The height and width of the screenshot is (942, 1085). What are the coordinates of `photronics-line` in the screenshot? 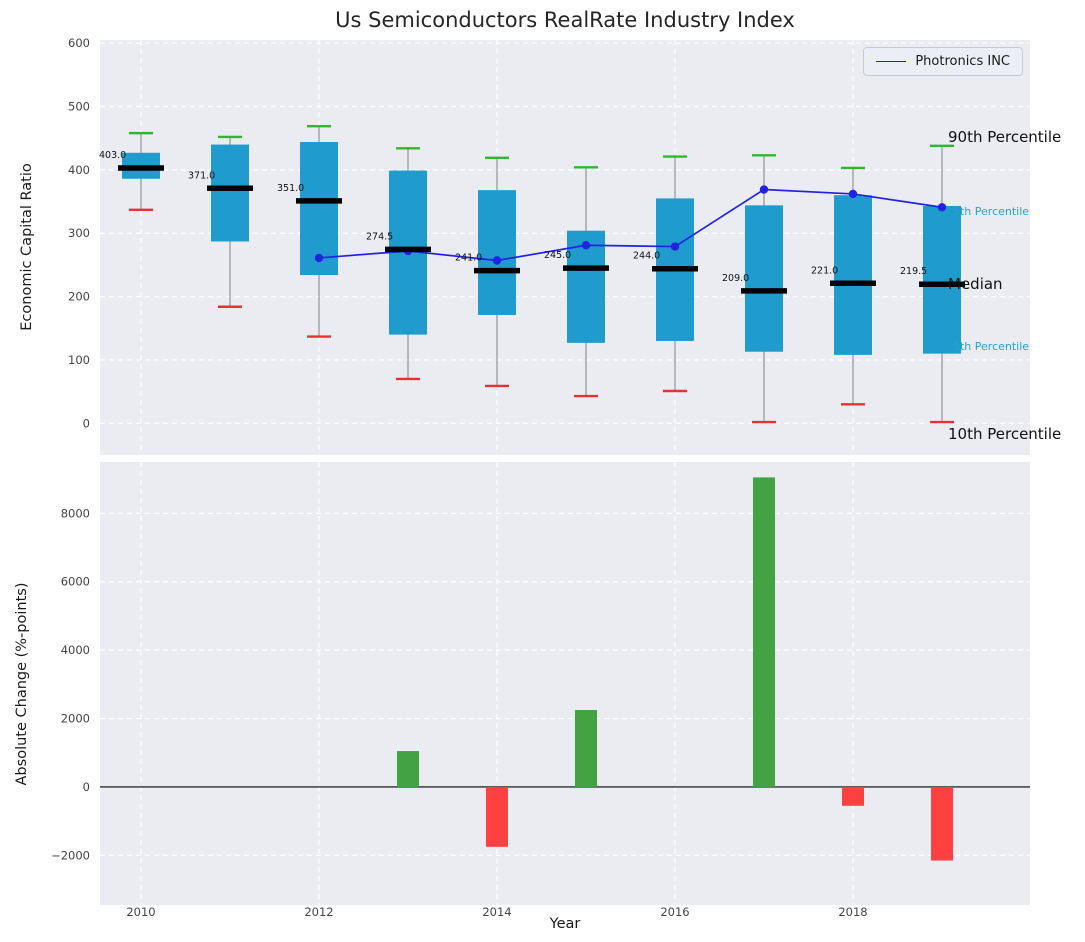 It's located at (630, 225).